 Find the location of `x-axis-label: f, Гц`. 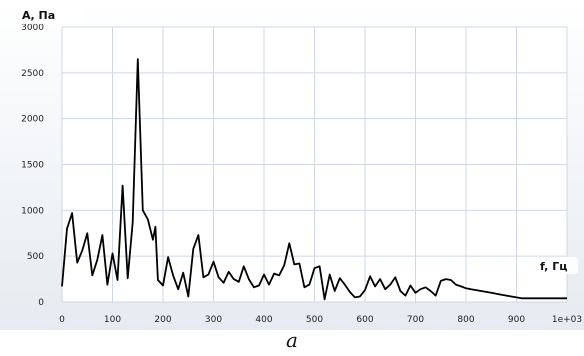

x-axis-label: f, Гц is located at coordinates (553, 266).